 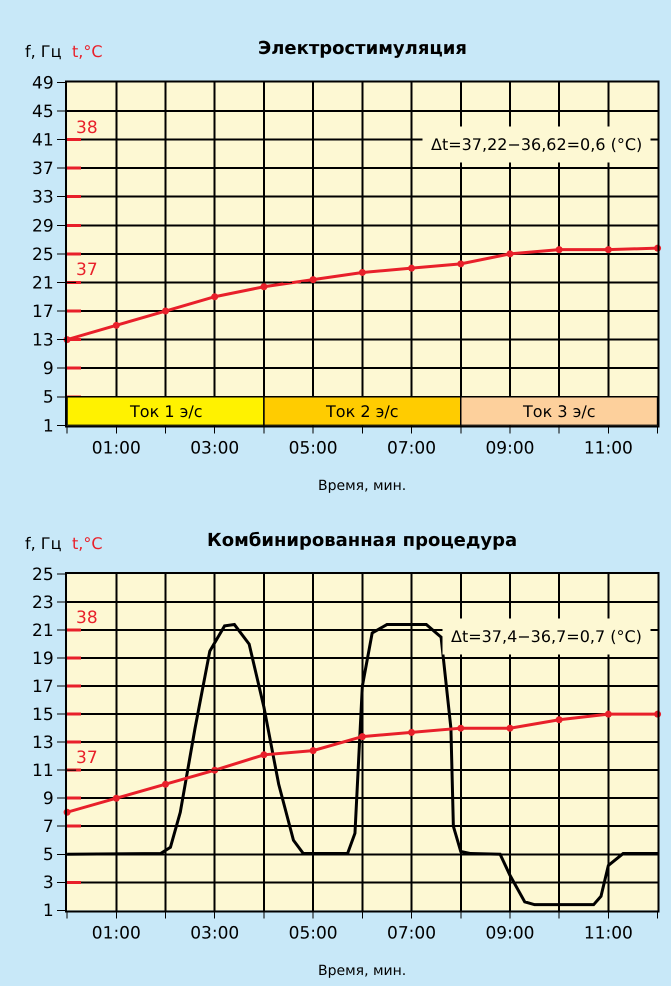 What do you see at coordinates (43, 112) in the screenshot?
I see `y-tick-label: 45` at bounding box center [43, 112].